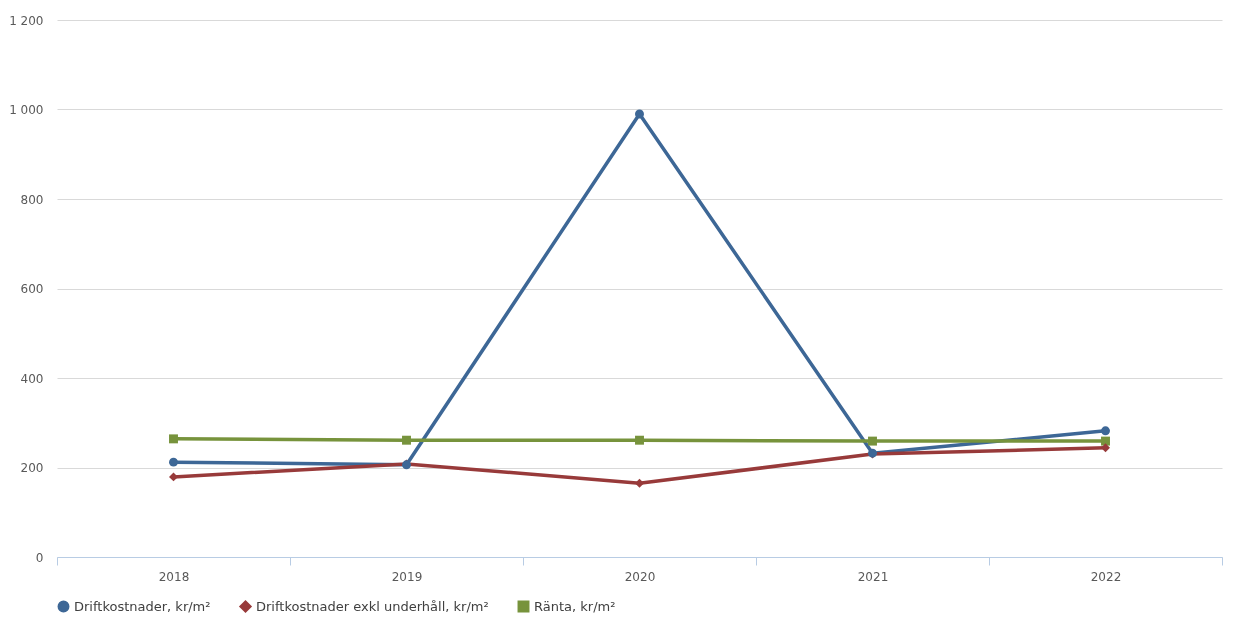  I want to click on legend-label: Ränta, kr/m², so click(575, 606).